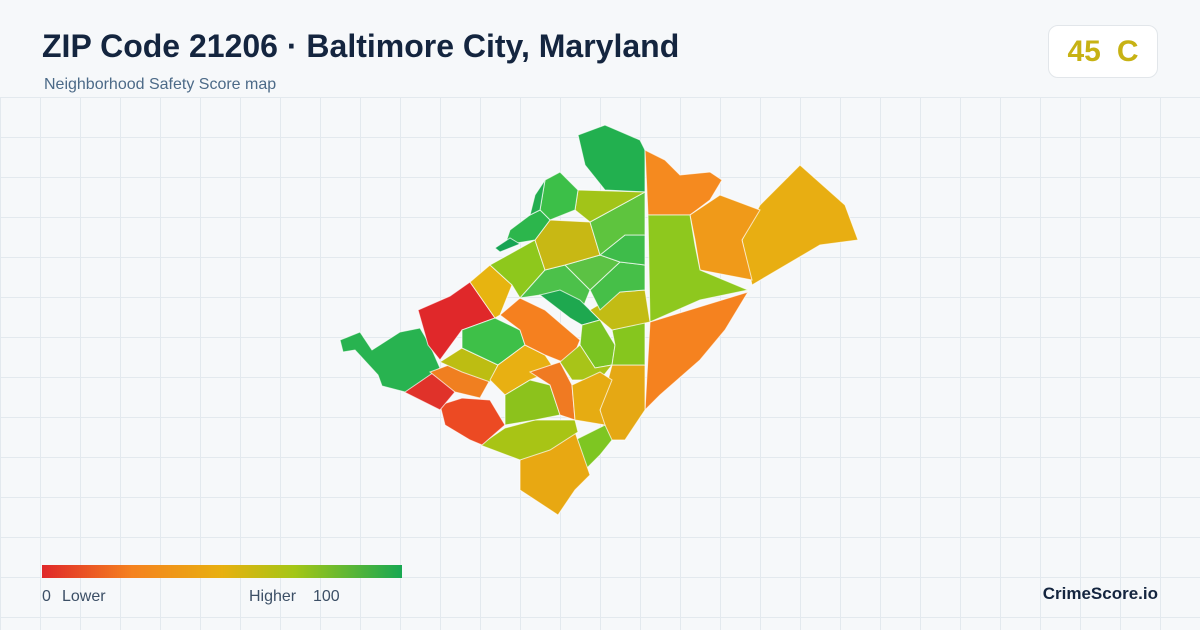  Describe the element at coordinates (273, 596) in the screenshot. I see `legend-max-label: Higher` at that location.